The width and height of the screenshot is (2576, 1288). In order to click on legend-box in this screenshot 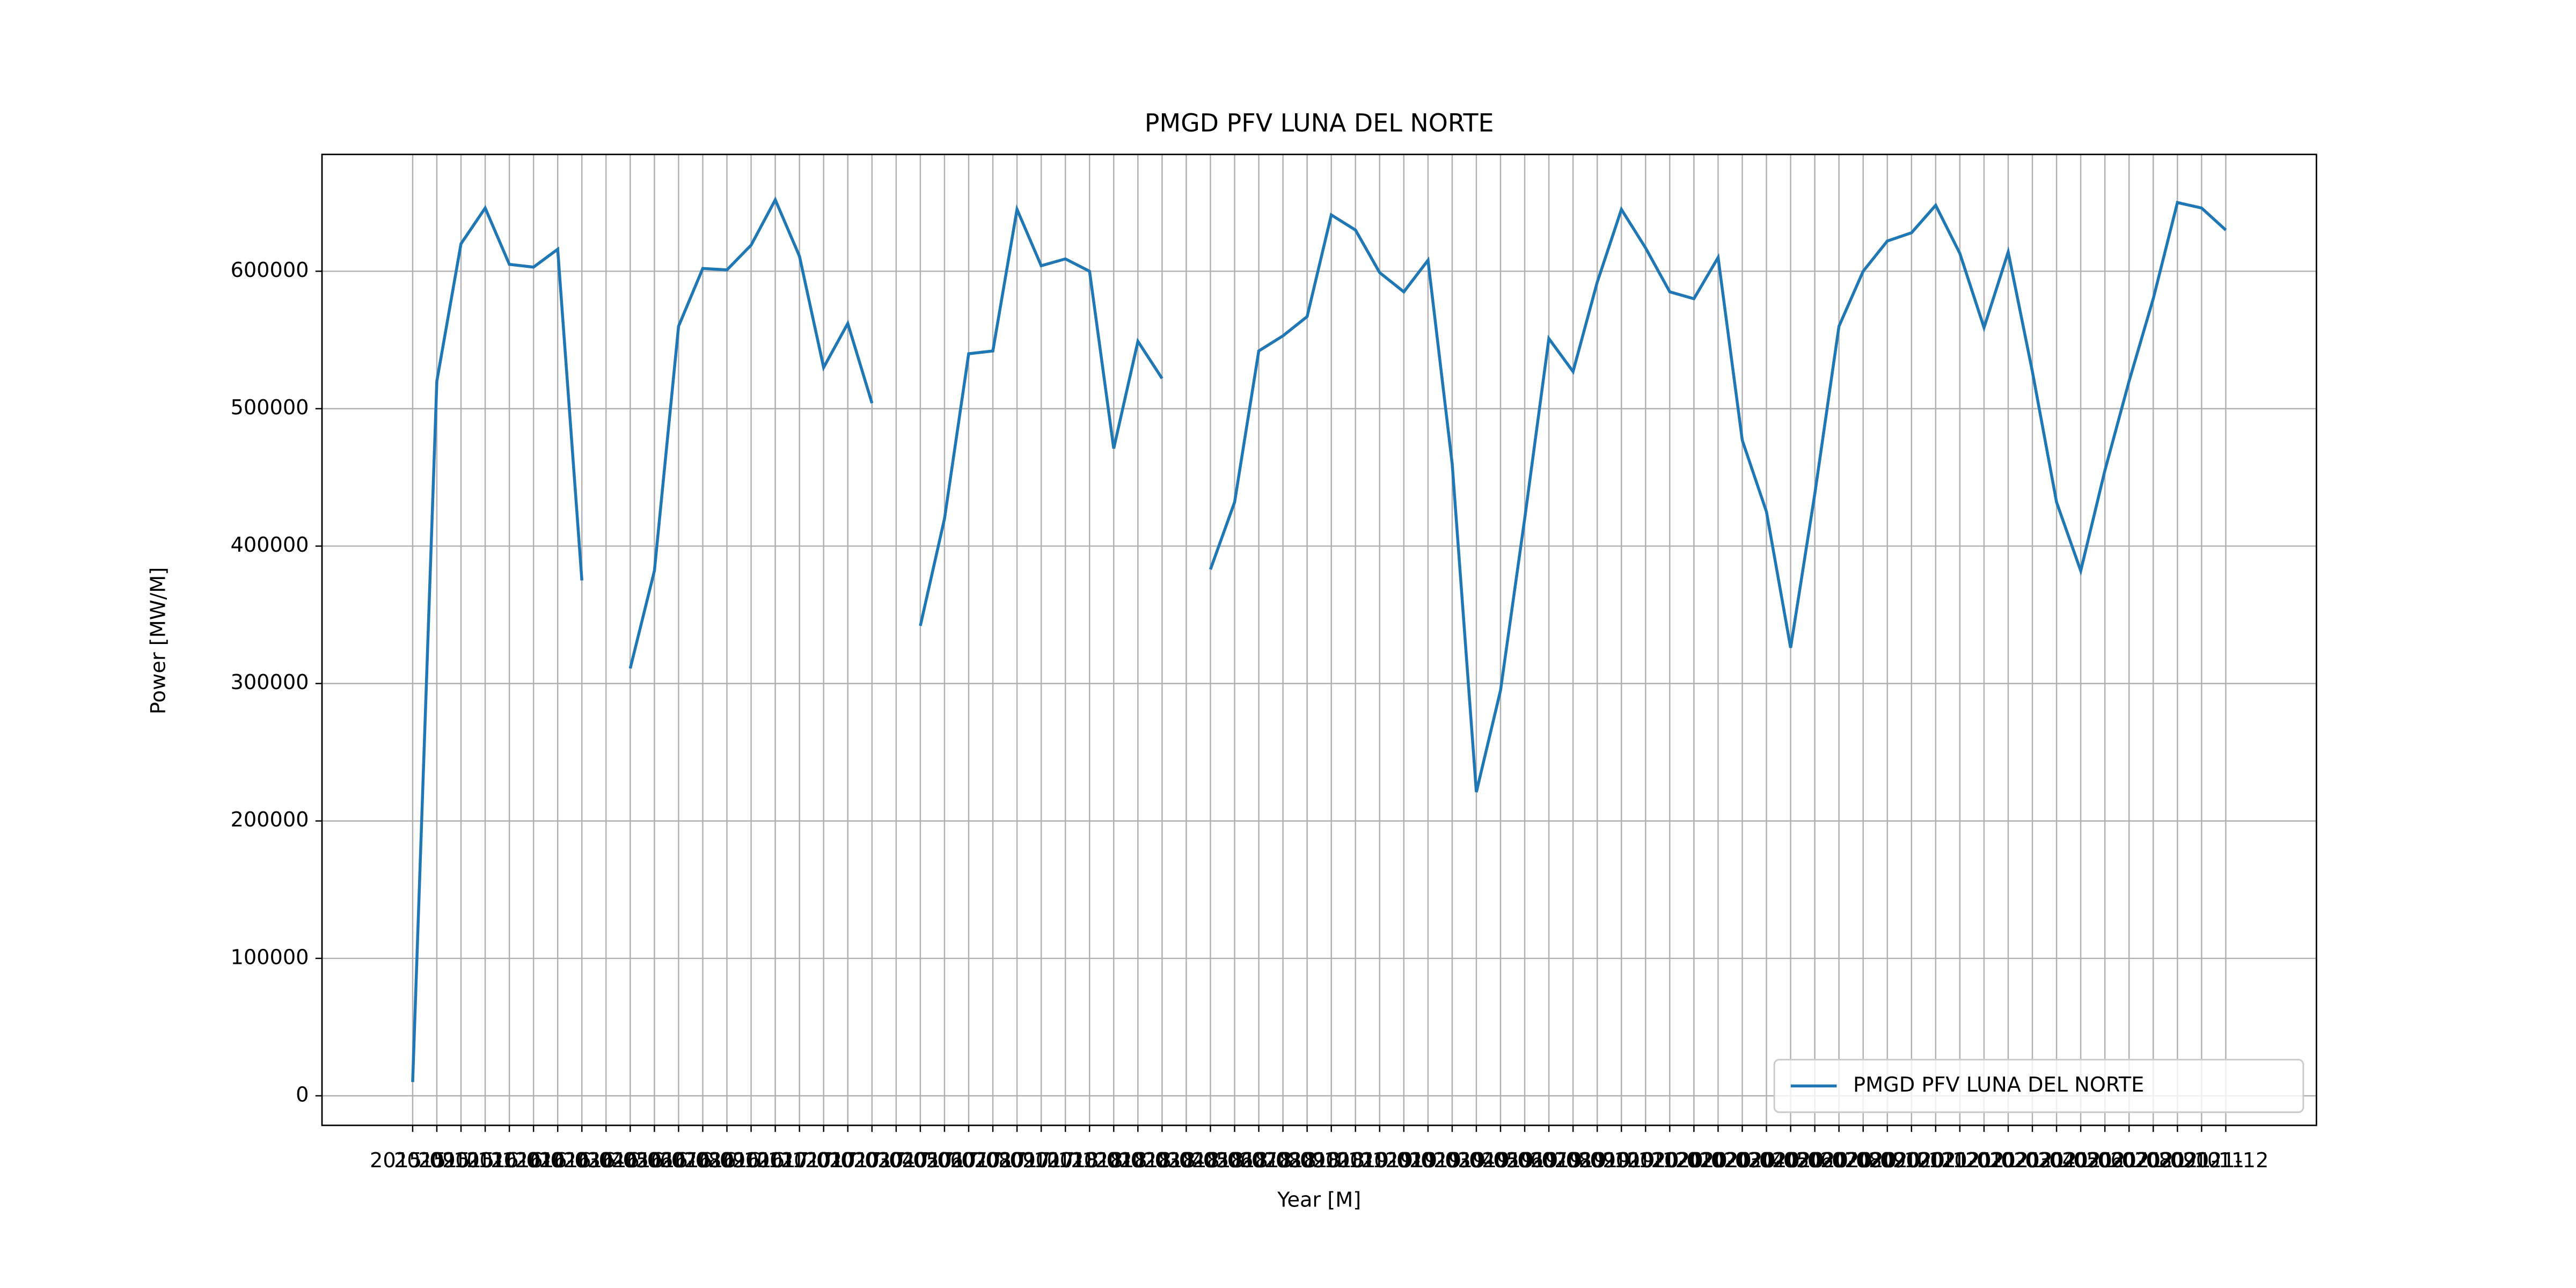, I will do `click(2038, 1085)`.